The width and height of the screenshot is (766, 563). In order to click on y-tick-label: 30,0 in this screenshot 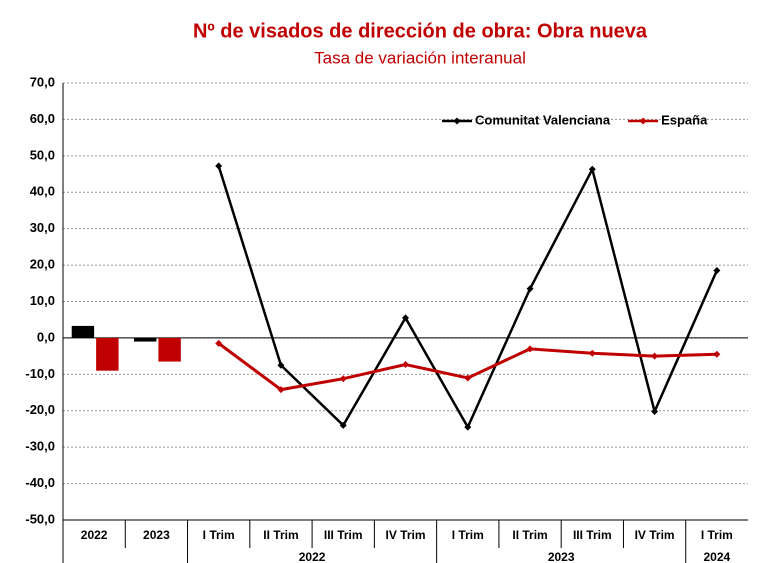, I will do `click(42, 227)`.